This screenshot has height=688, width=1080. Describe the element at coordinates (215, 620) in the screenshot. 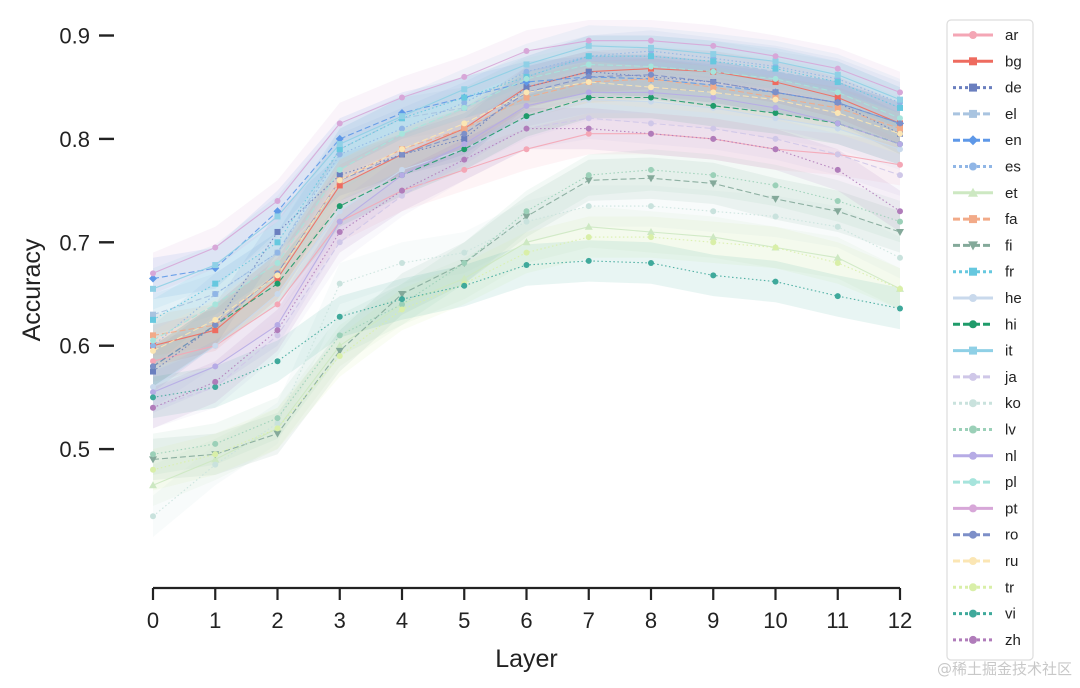

I see `x-tick-label-1: 1` at that location.